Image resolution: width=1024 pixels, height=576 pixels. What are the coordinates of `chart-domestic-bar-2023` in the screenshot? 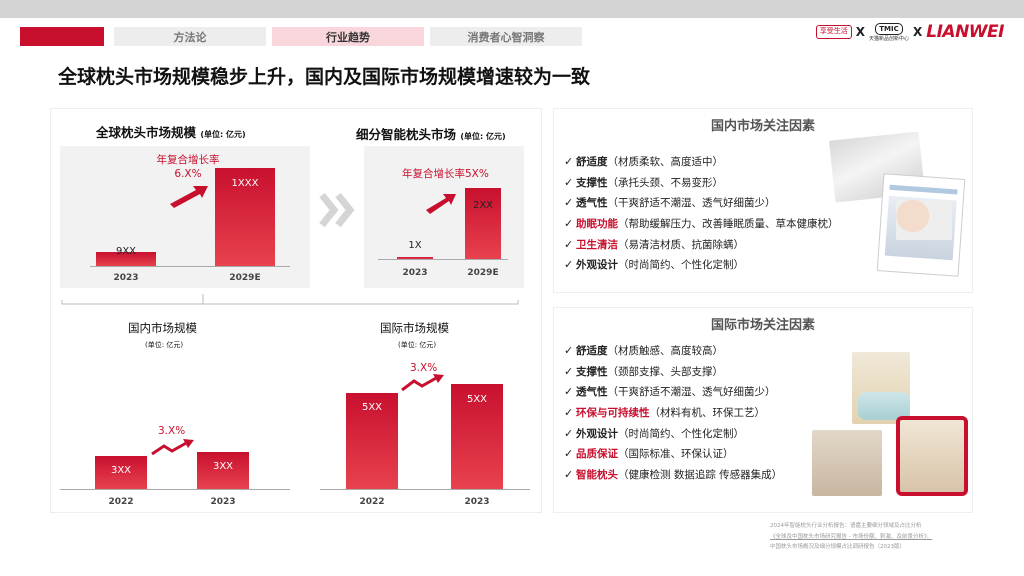 It's located at (223, 470).